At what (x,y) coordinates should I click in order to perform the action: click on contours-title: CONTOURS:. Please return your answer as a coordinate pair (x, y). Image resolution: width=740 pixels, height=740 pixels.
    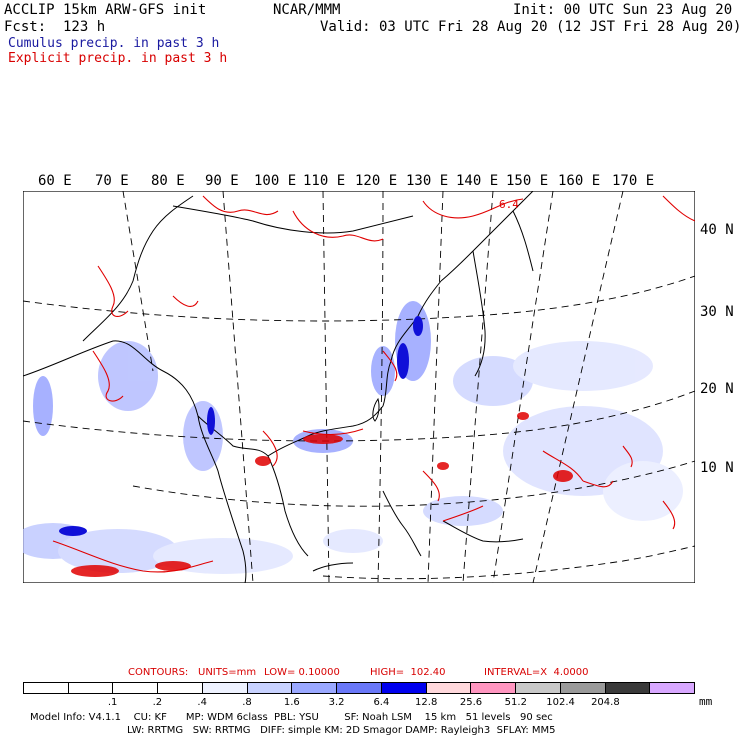
    Looking at the image, I should click on (158, 672).